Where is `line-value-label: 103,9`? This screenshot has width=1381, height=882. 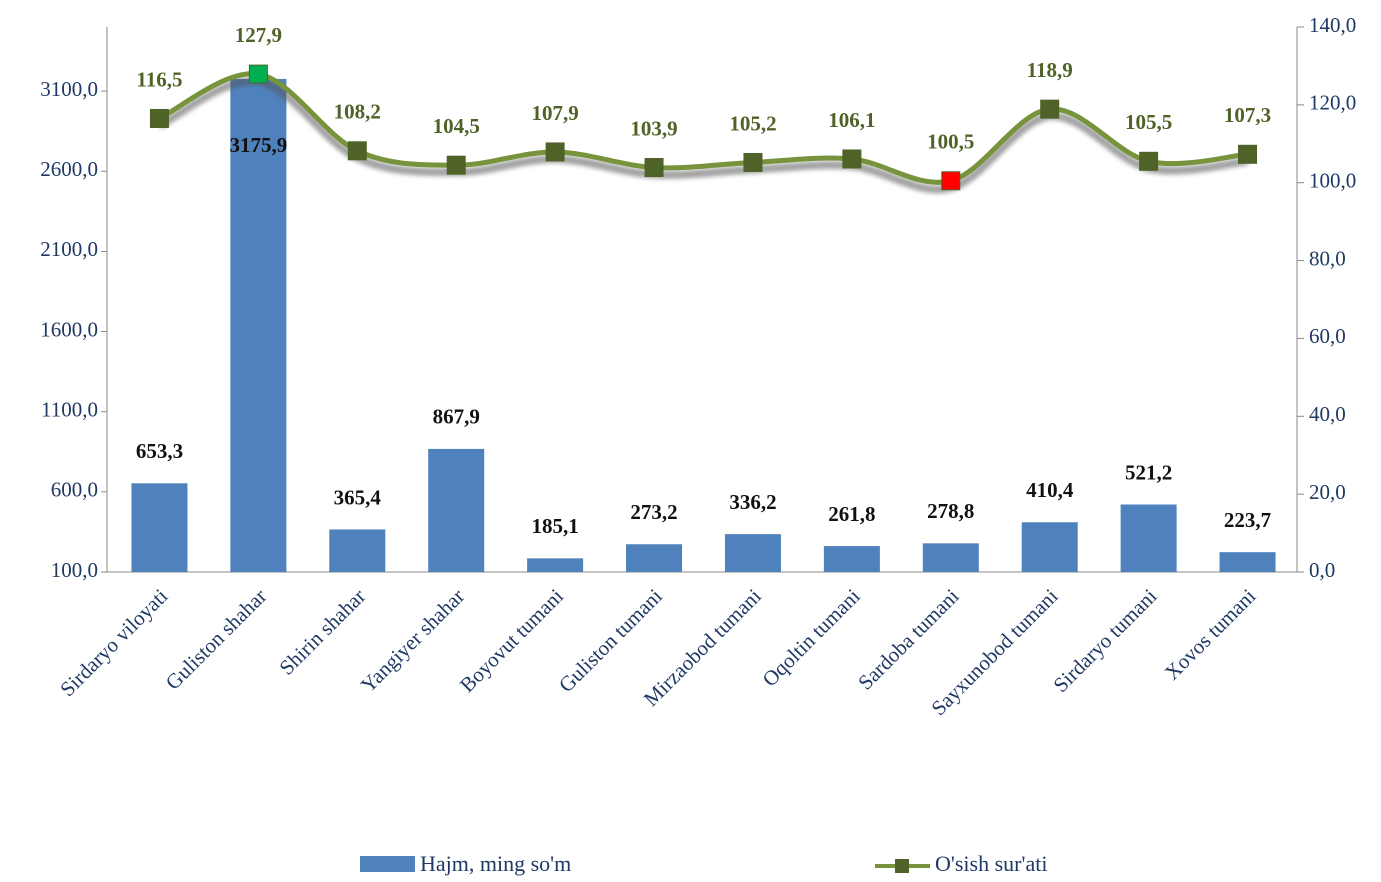
line-value-label: 103,9 is located at coordinates (653, 128).